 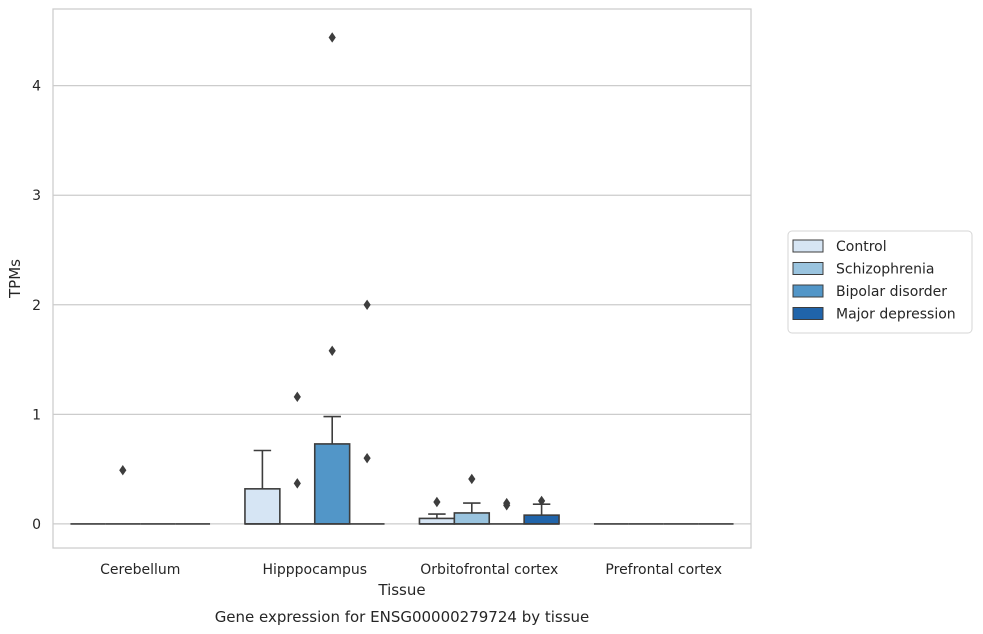 What do you see at coordinates (36, 87) in the screenshot?
I see `y-tick-label: 4` at bounding box center [36, 87].